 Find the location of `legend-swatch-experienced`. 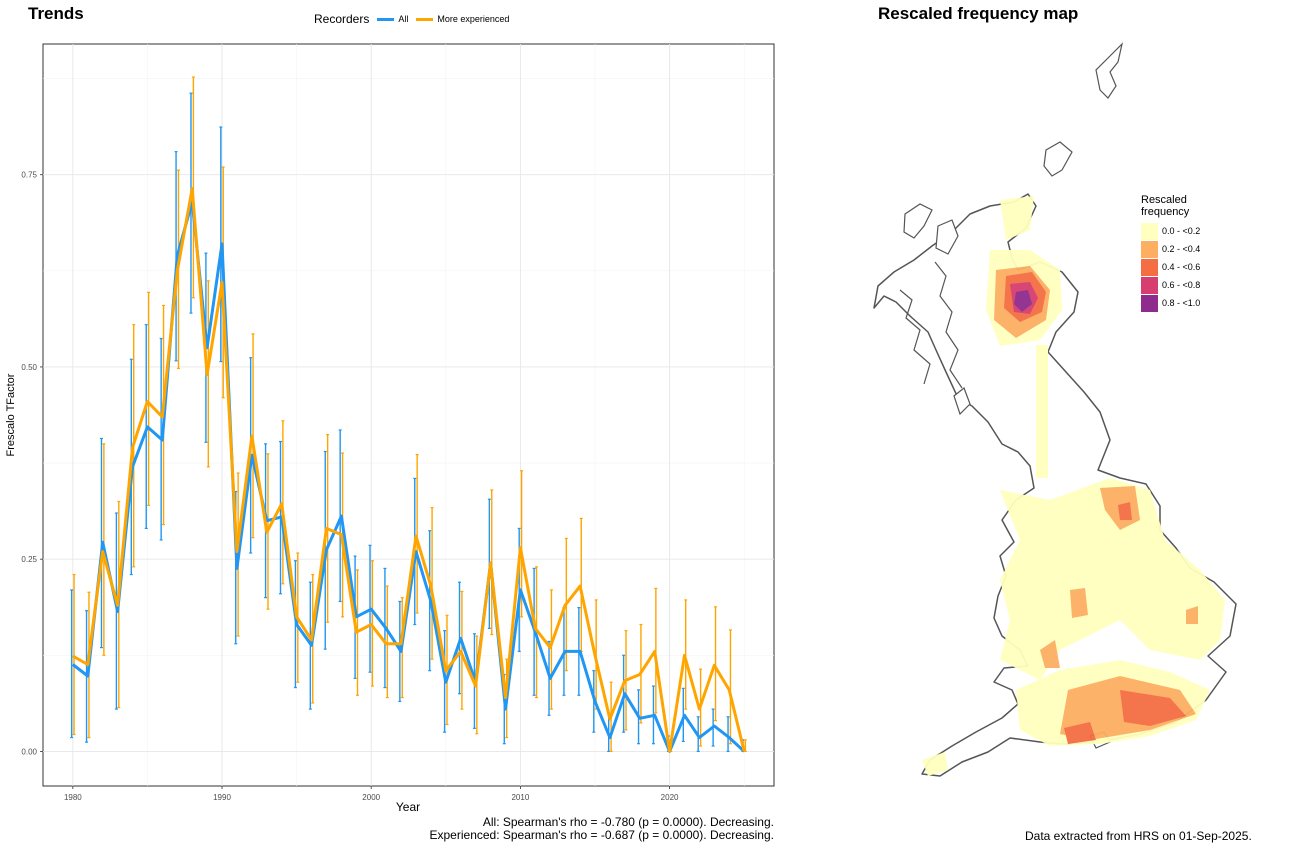

legend-swatch-experienced is located at coordinates (425, 19).